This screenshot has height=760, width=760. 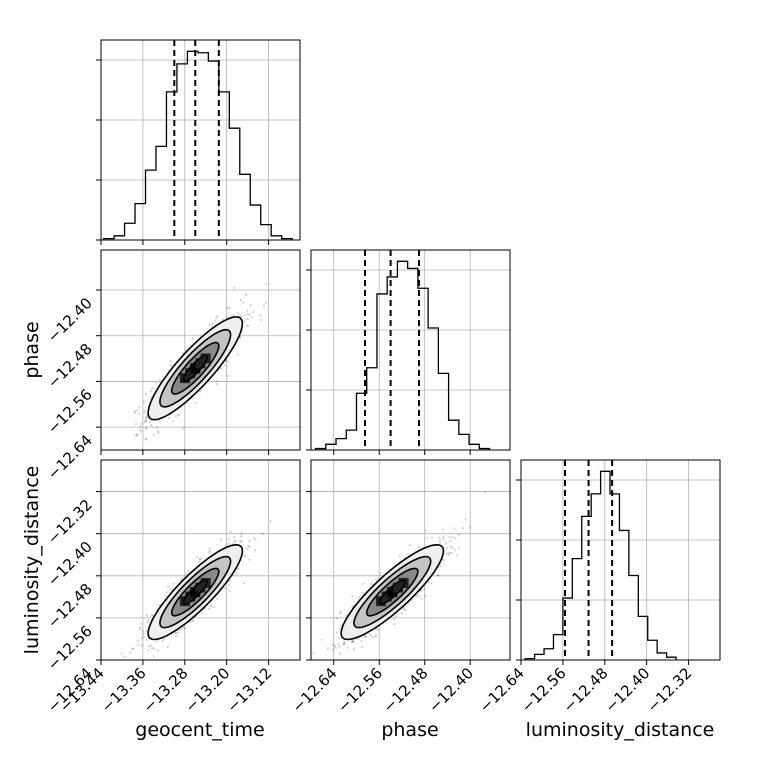 What do you see at coordinates (410, 350) in the screenshot?
I see `panel-frame-phase` at bounding box center [410, 350].